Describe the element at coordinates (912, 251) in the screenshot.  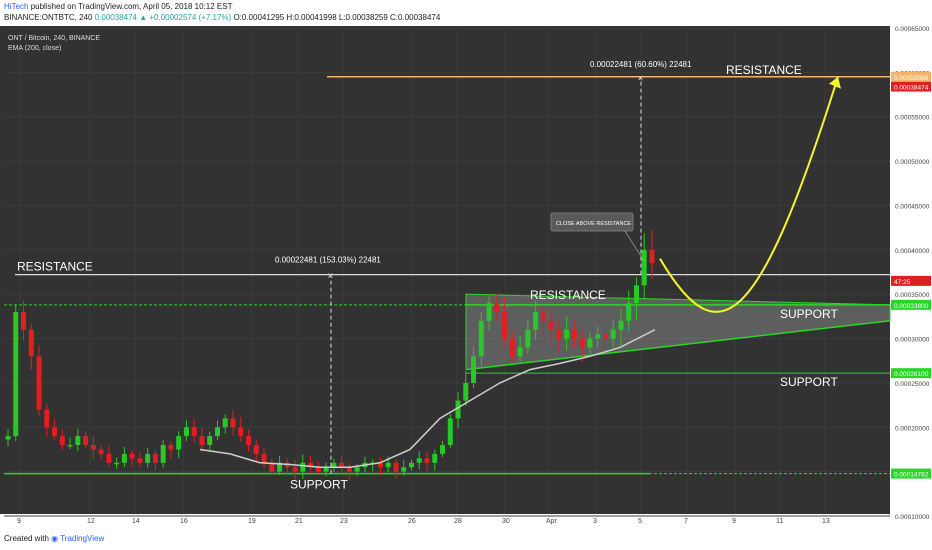
I see `y-tick-label: 0.00040000` at that location.